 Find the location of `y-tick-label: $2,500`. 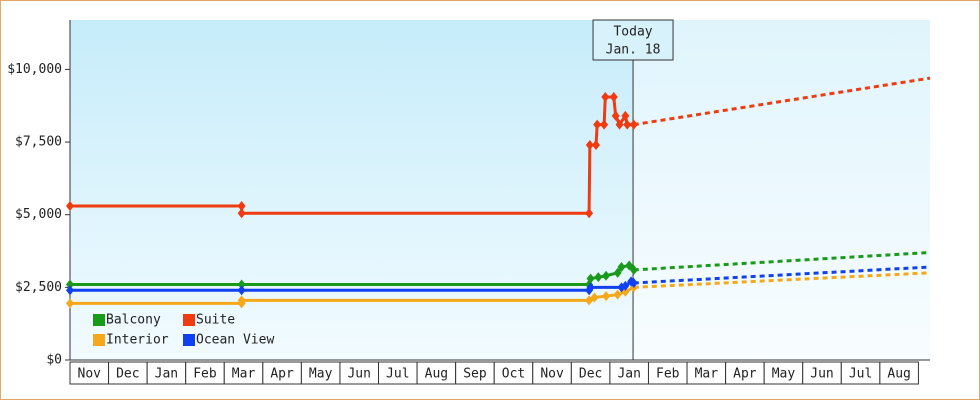

y-tick-label: $2,500 is located at coordinates (38, 287).